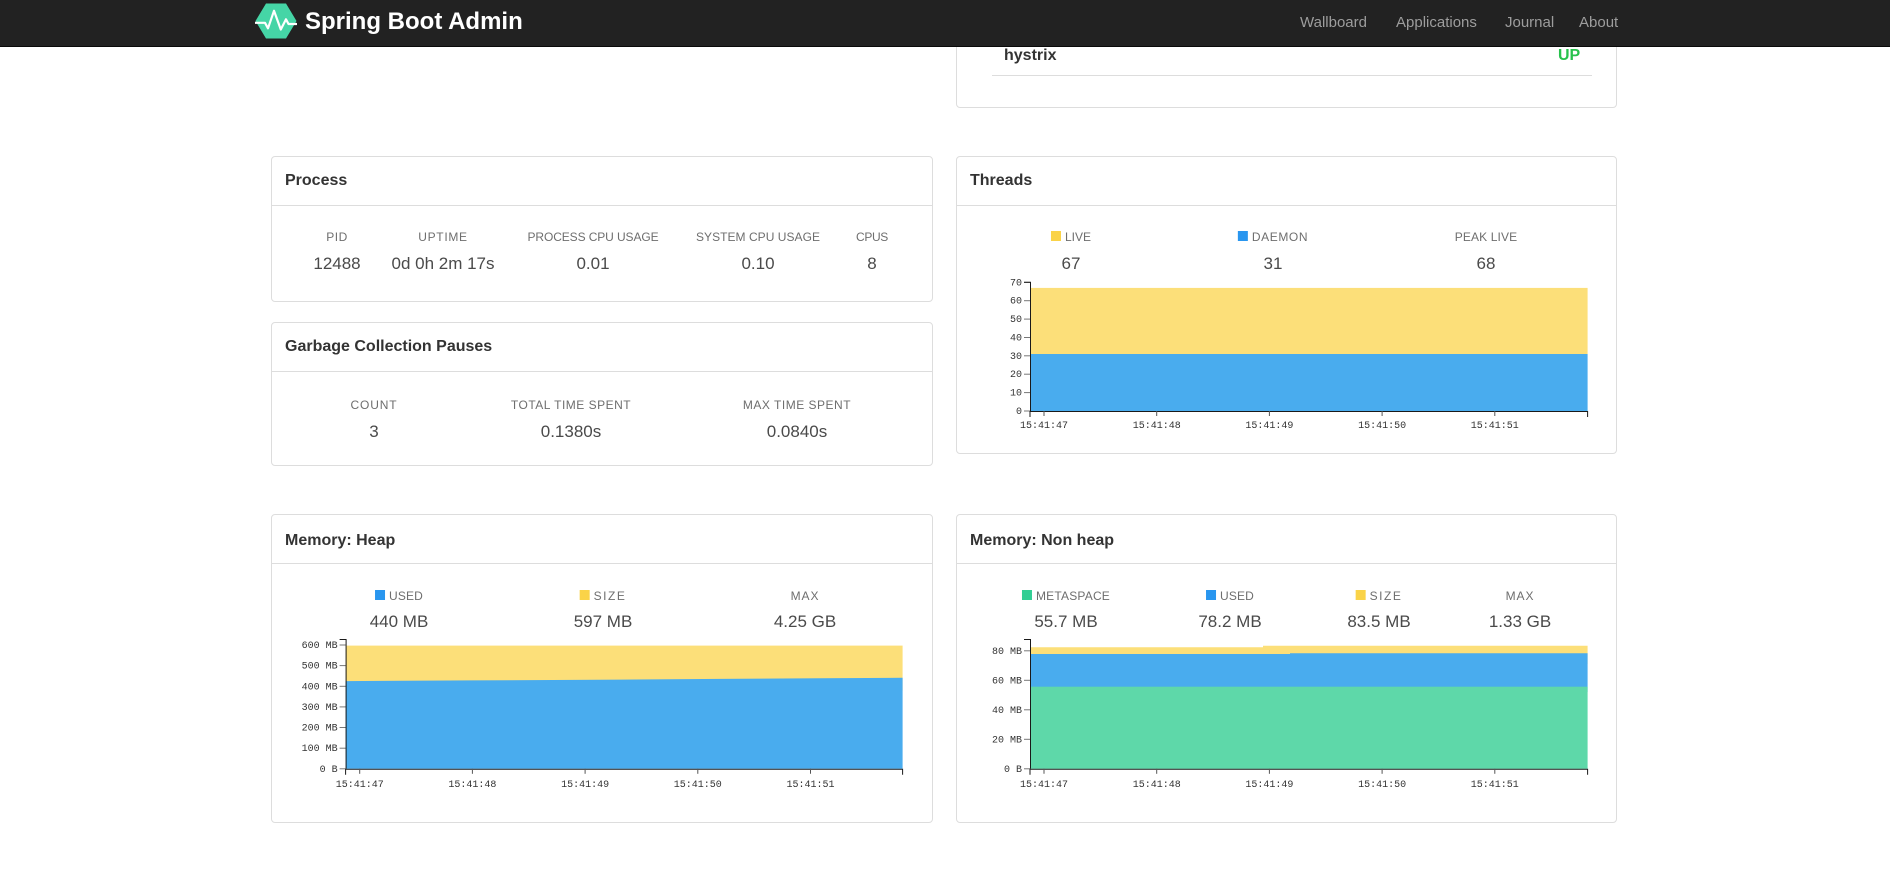 The height and width of the screenshot is (892, 1890). I want to click on svg-text: 50, so click(1016, 320).